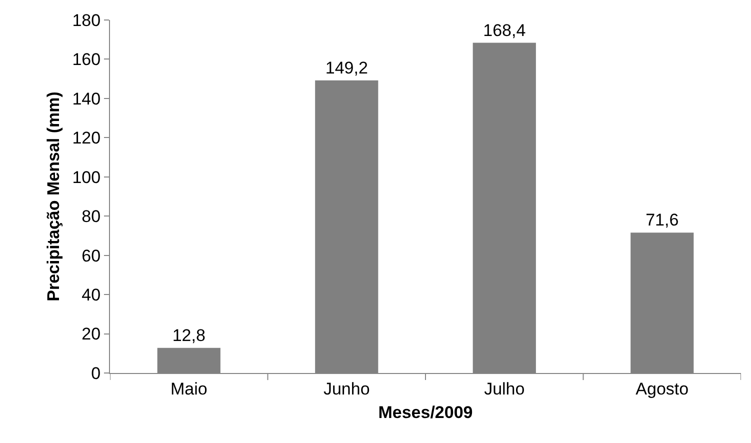 The image size is (751, 443). What do you see at coordinates (662, 388) in the screenshot?
I see `x-tick-label: Agosto` at bounding box center [662, 388].